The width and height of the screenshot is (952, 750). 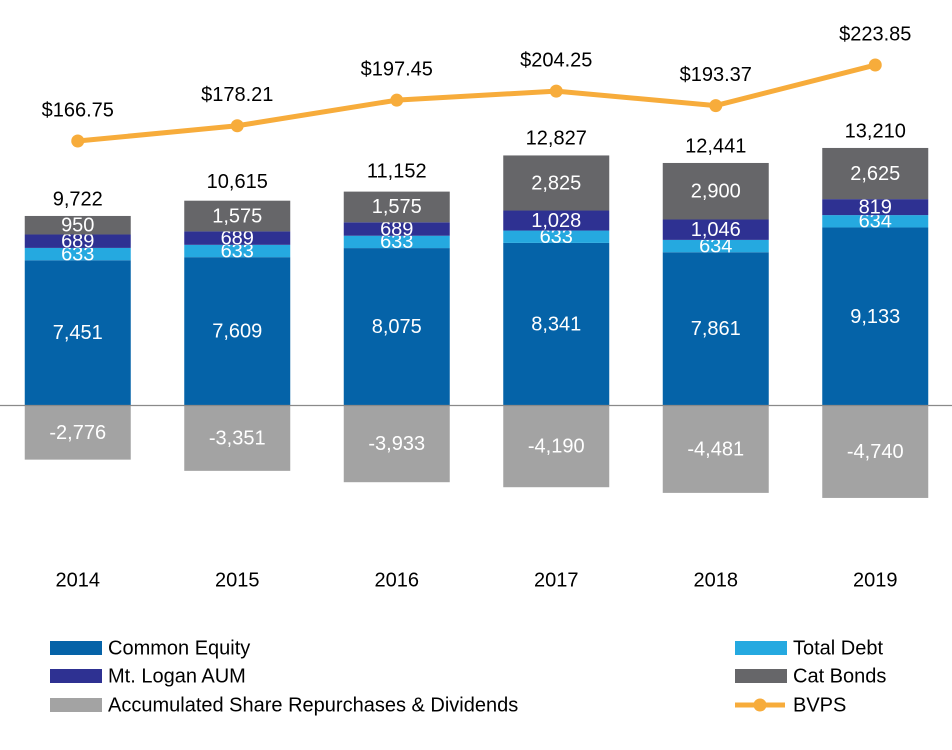 I want to click on data-label: 1,046, so click(x=716, y=230).